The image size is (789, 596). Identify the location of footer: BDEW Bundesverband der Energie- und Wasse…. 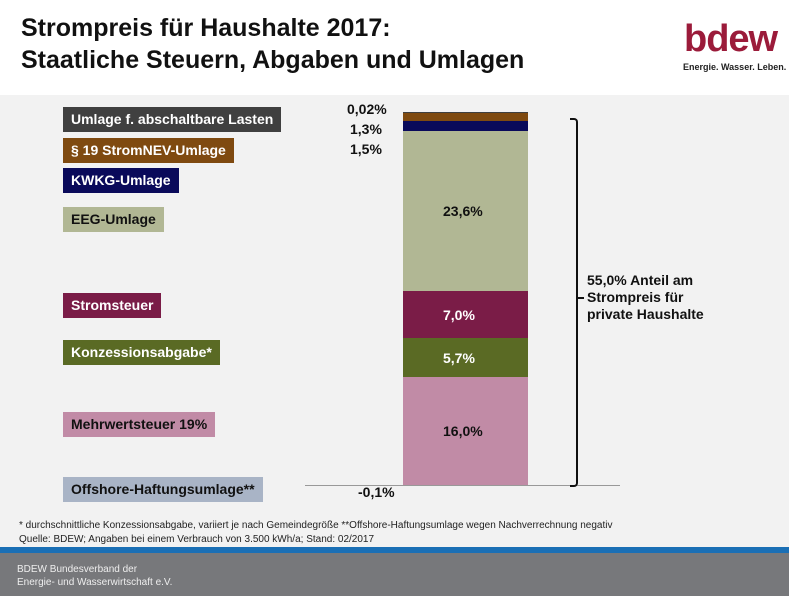
(394, 574).